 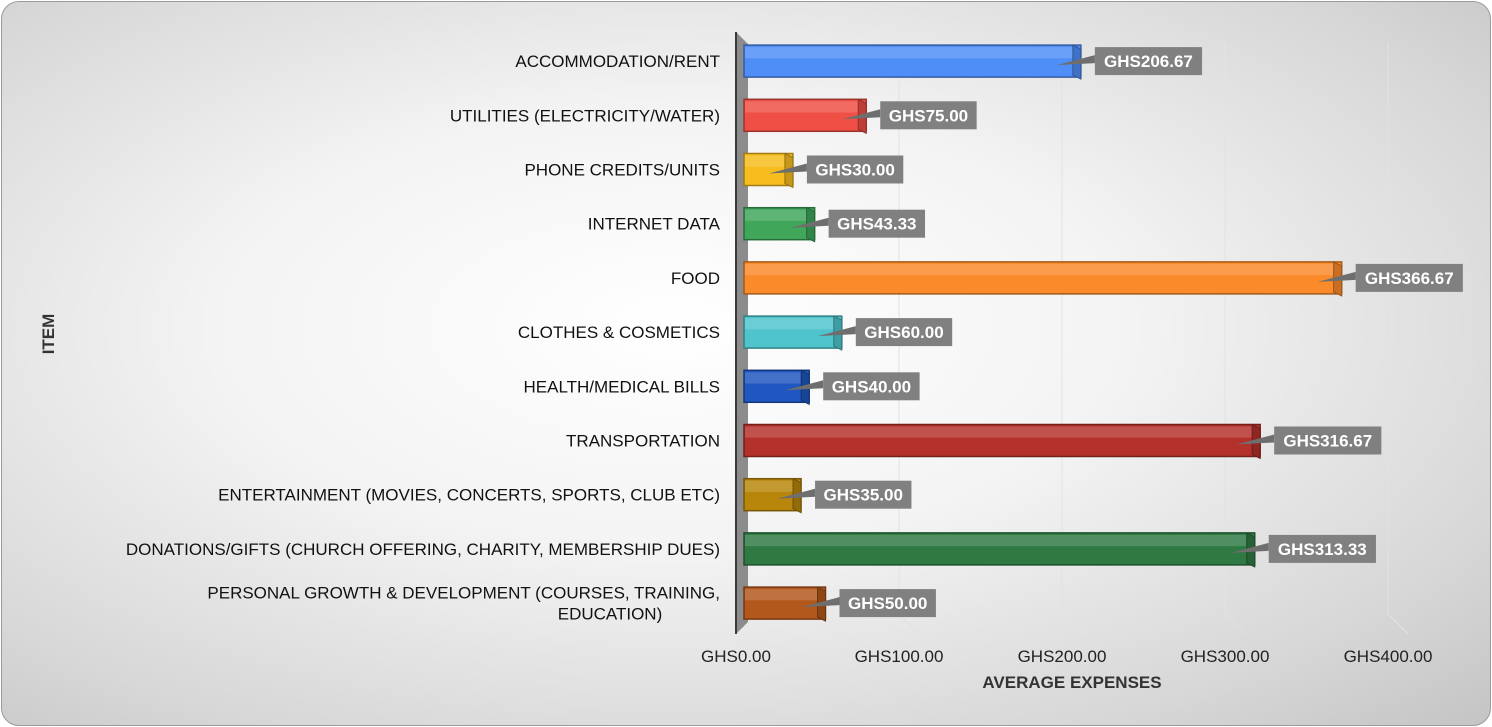 What do you see at coordinates (621, 386) in the screenshot?
I see `category-label: HEALTH/MEDICAL BILLS` at bounding box center [621, 386].